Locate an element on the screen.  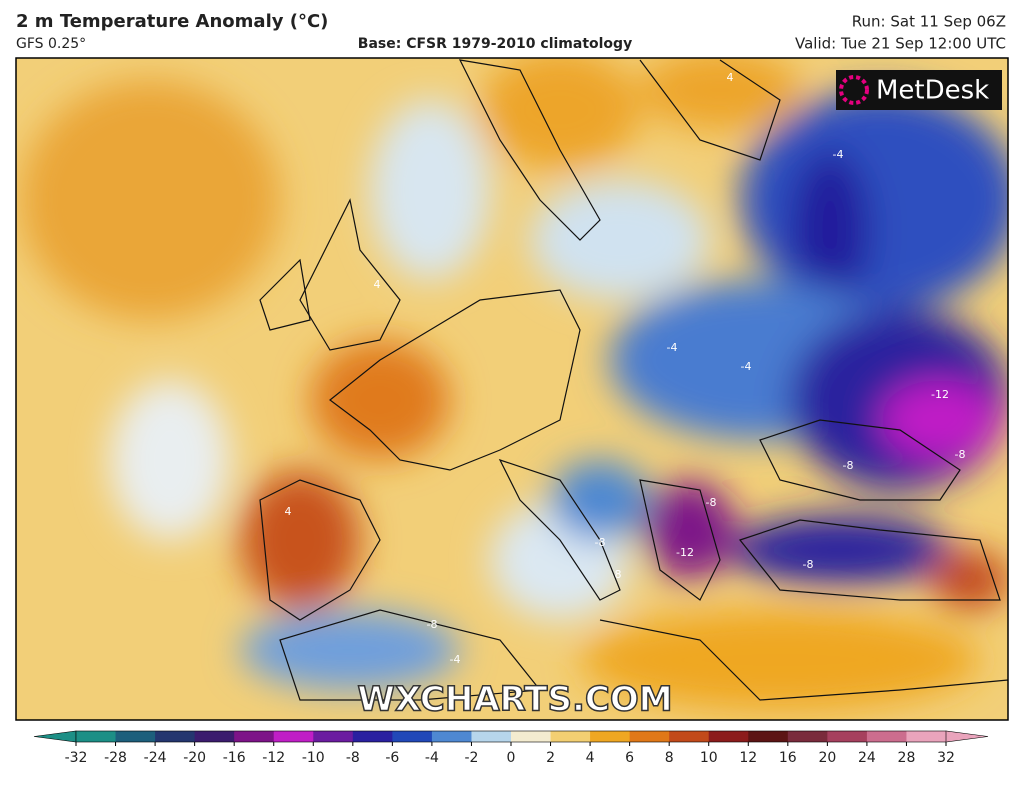
logo: MetDesk is located at coordinates (932, 91).